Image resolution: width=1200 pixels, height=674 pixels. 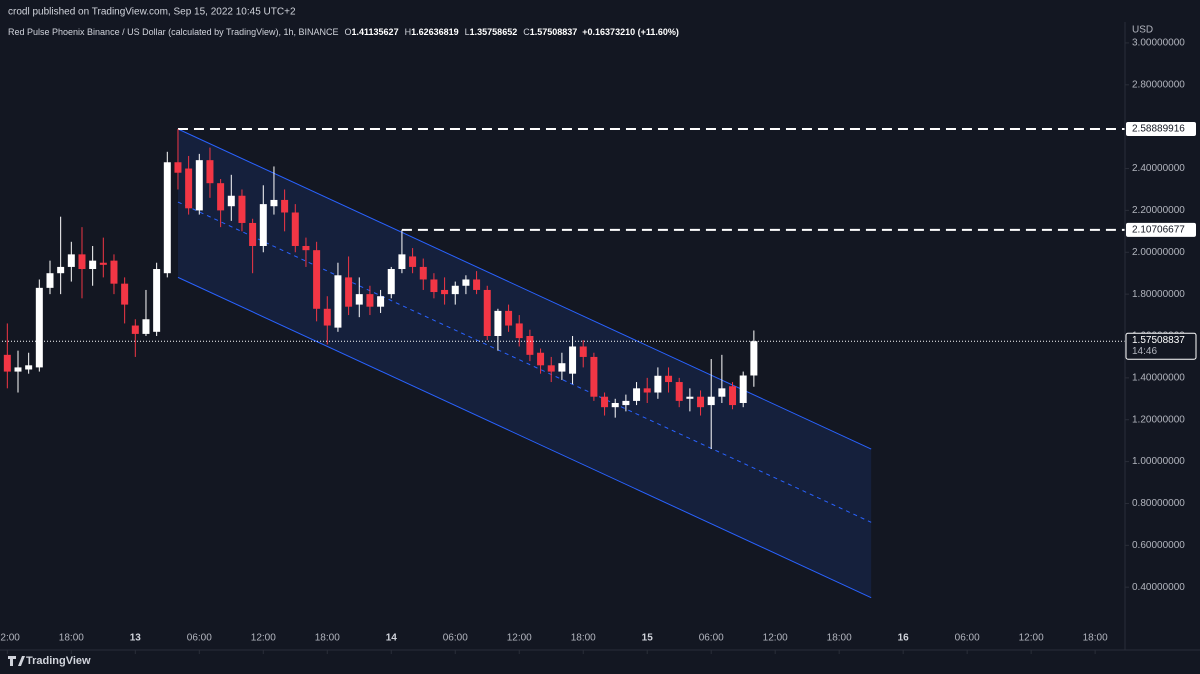 What do you see at coordinates (136, 638) in the screenshot?
I see `x-tick-label: 13` at bounding box center [136, 638].